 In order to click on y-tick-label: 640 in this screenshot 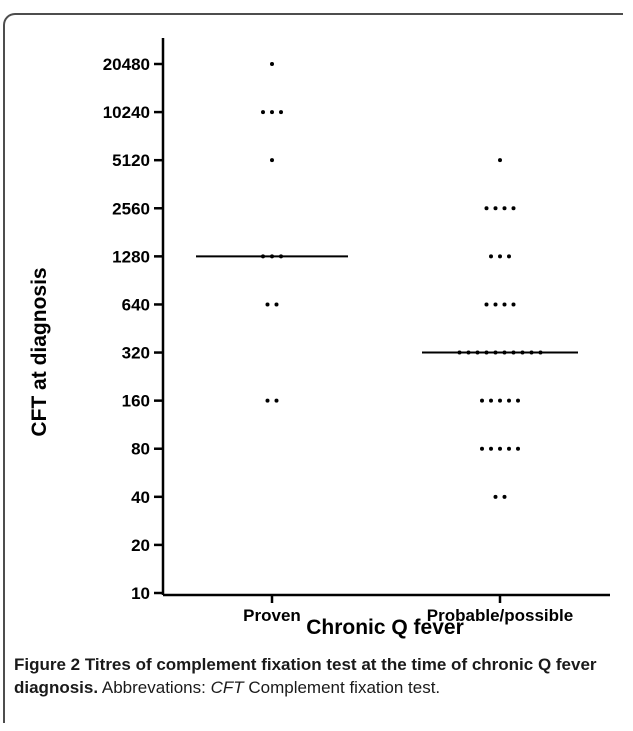, I will do `click(136, 304)`.